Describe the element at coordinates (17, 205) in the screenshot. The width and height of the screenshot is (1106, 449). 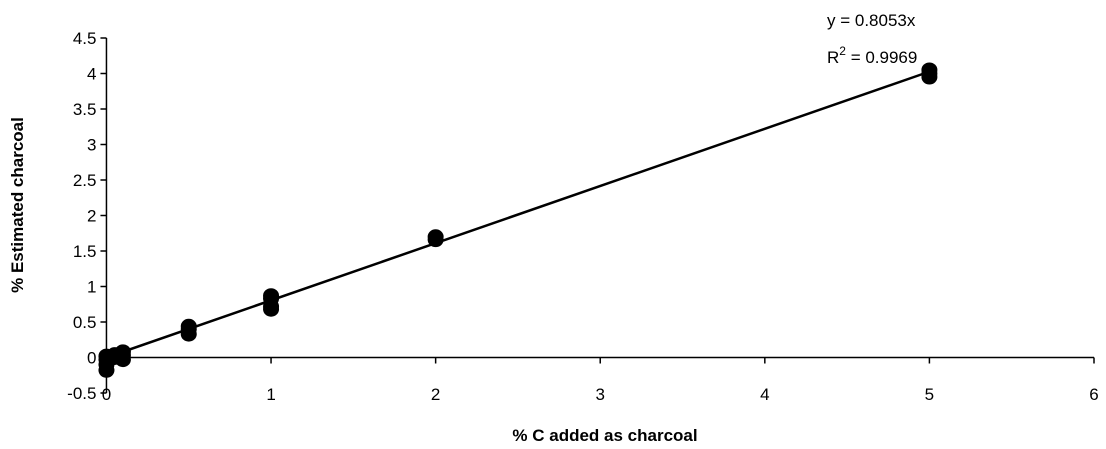
I see `y-axis-title: % Estimated charcoal` at that location.